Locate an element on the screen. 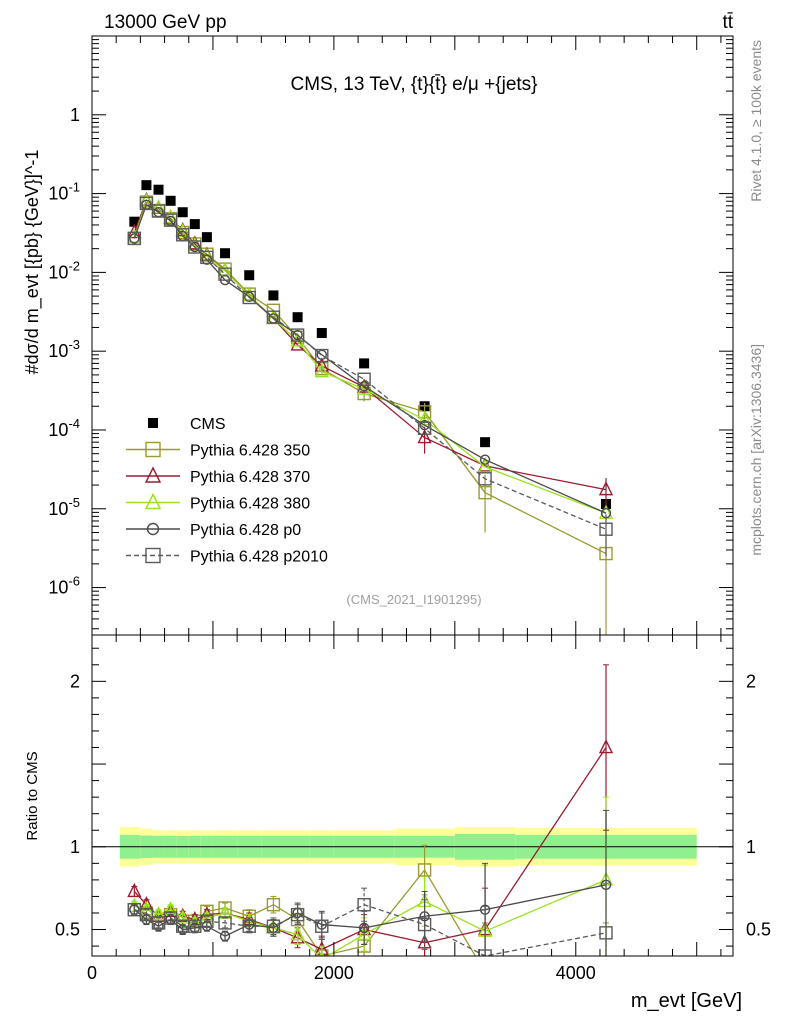 This screenshot has width=786, height=1024. main-y-tick-label: 1 is located at coordinates (75, 115).